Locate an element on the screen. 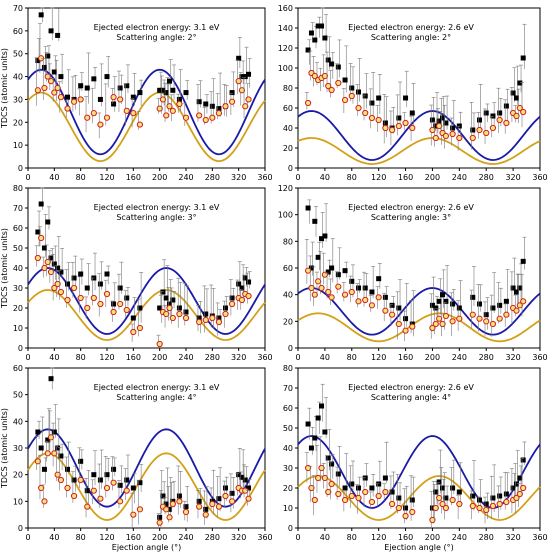 The height and width of the screenshot is (553, 550). x-tick-label: 200 is located at coordinates (159, 357).